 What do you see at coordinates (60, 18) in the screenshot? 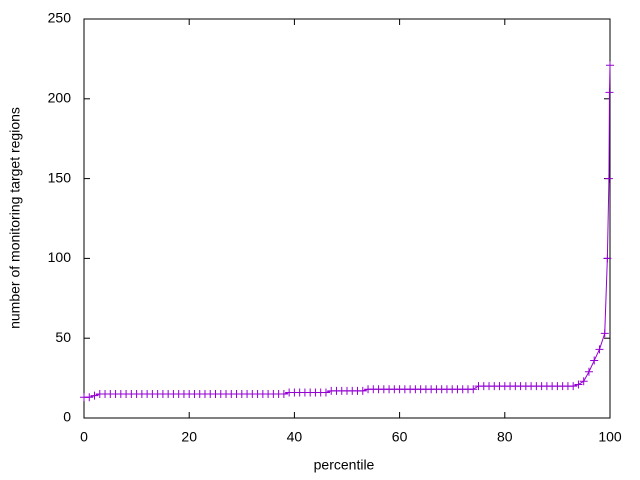
I see `y-tick-label: 250` at bounding box center [60, 18].